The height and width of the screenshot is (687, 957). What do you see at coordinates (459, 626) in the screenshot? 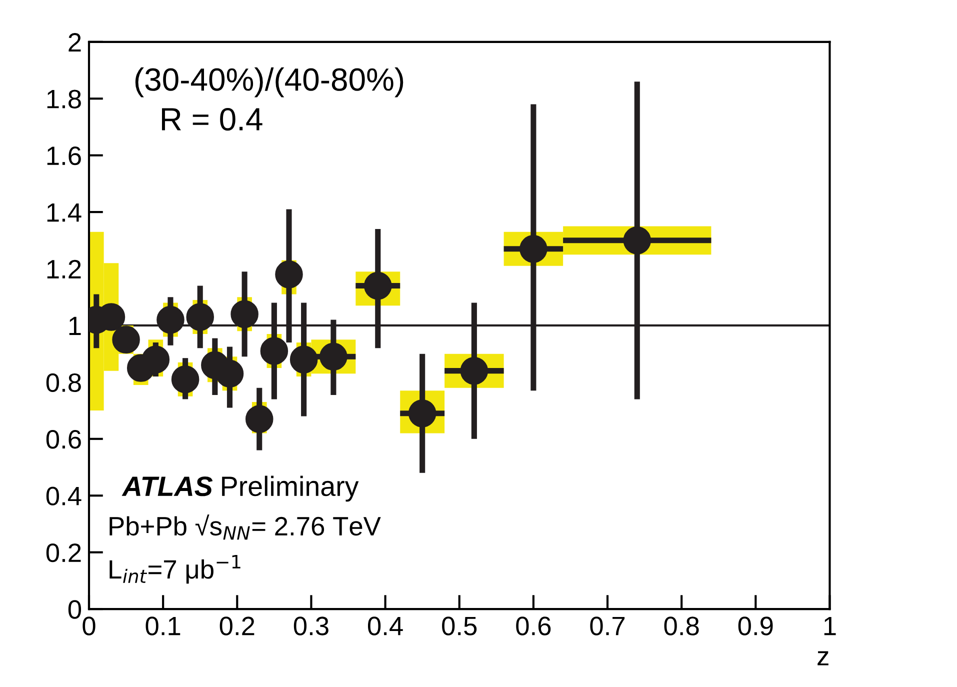
I see `x-tick-label: 0.5` at bounding box center [459, 626].